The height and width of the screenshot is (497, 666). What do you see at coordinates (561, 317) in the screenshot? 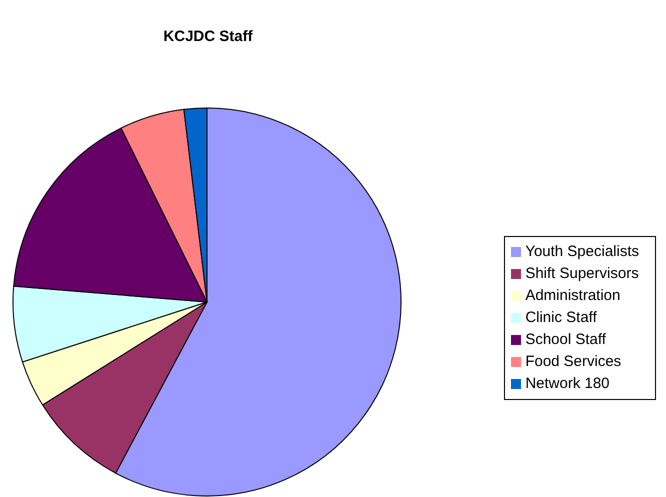
I see `legend-label: Clinic Staff` at bounding box center [561, 317].